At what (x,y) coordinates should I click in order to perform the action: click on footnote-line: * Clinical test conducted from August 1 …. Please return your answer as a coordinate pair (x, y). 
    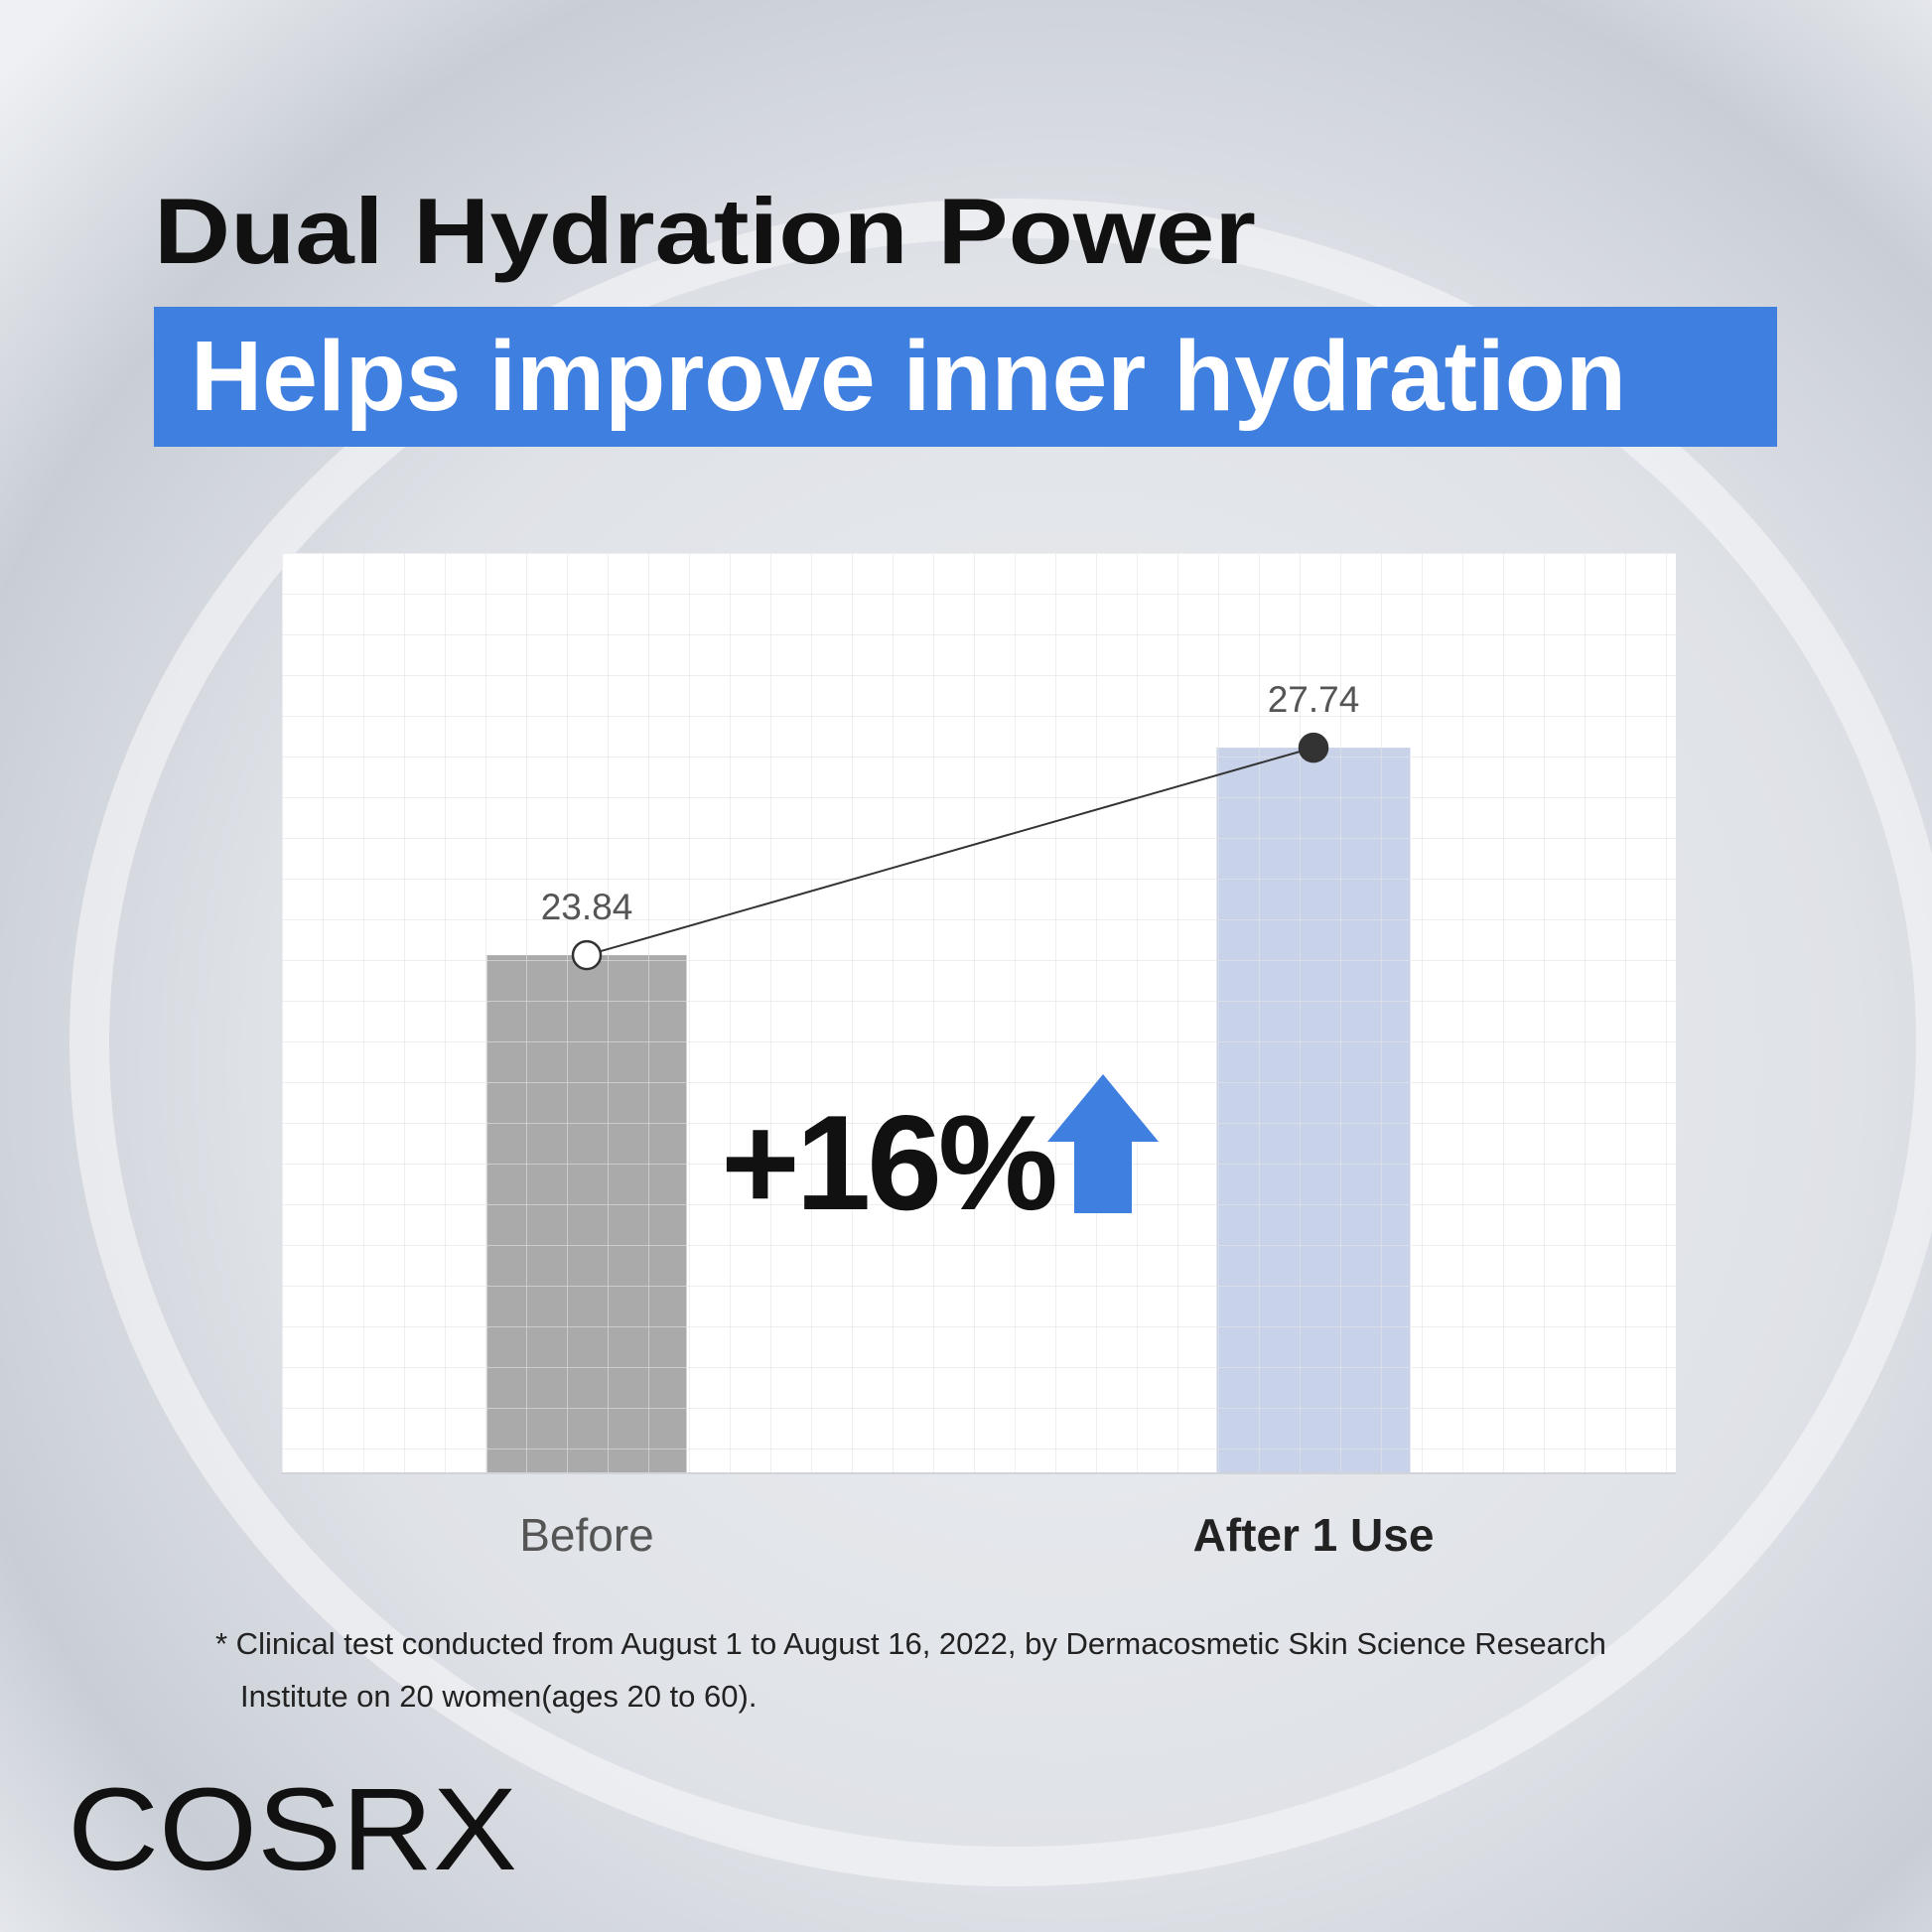
    Looking at the image, I should click on (910, 1644).